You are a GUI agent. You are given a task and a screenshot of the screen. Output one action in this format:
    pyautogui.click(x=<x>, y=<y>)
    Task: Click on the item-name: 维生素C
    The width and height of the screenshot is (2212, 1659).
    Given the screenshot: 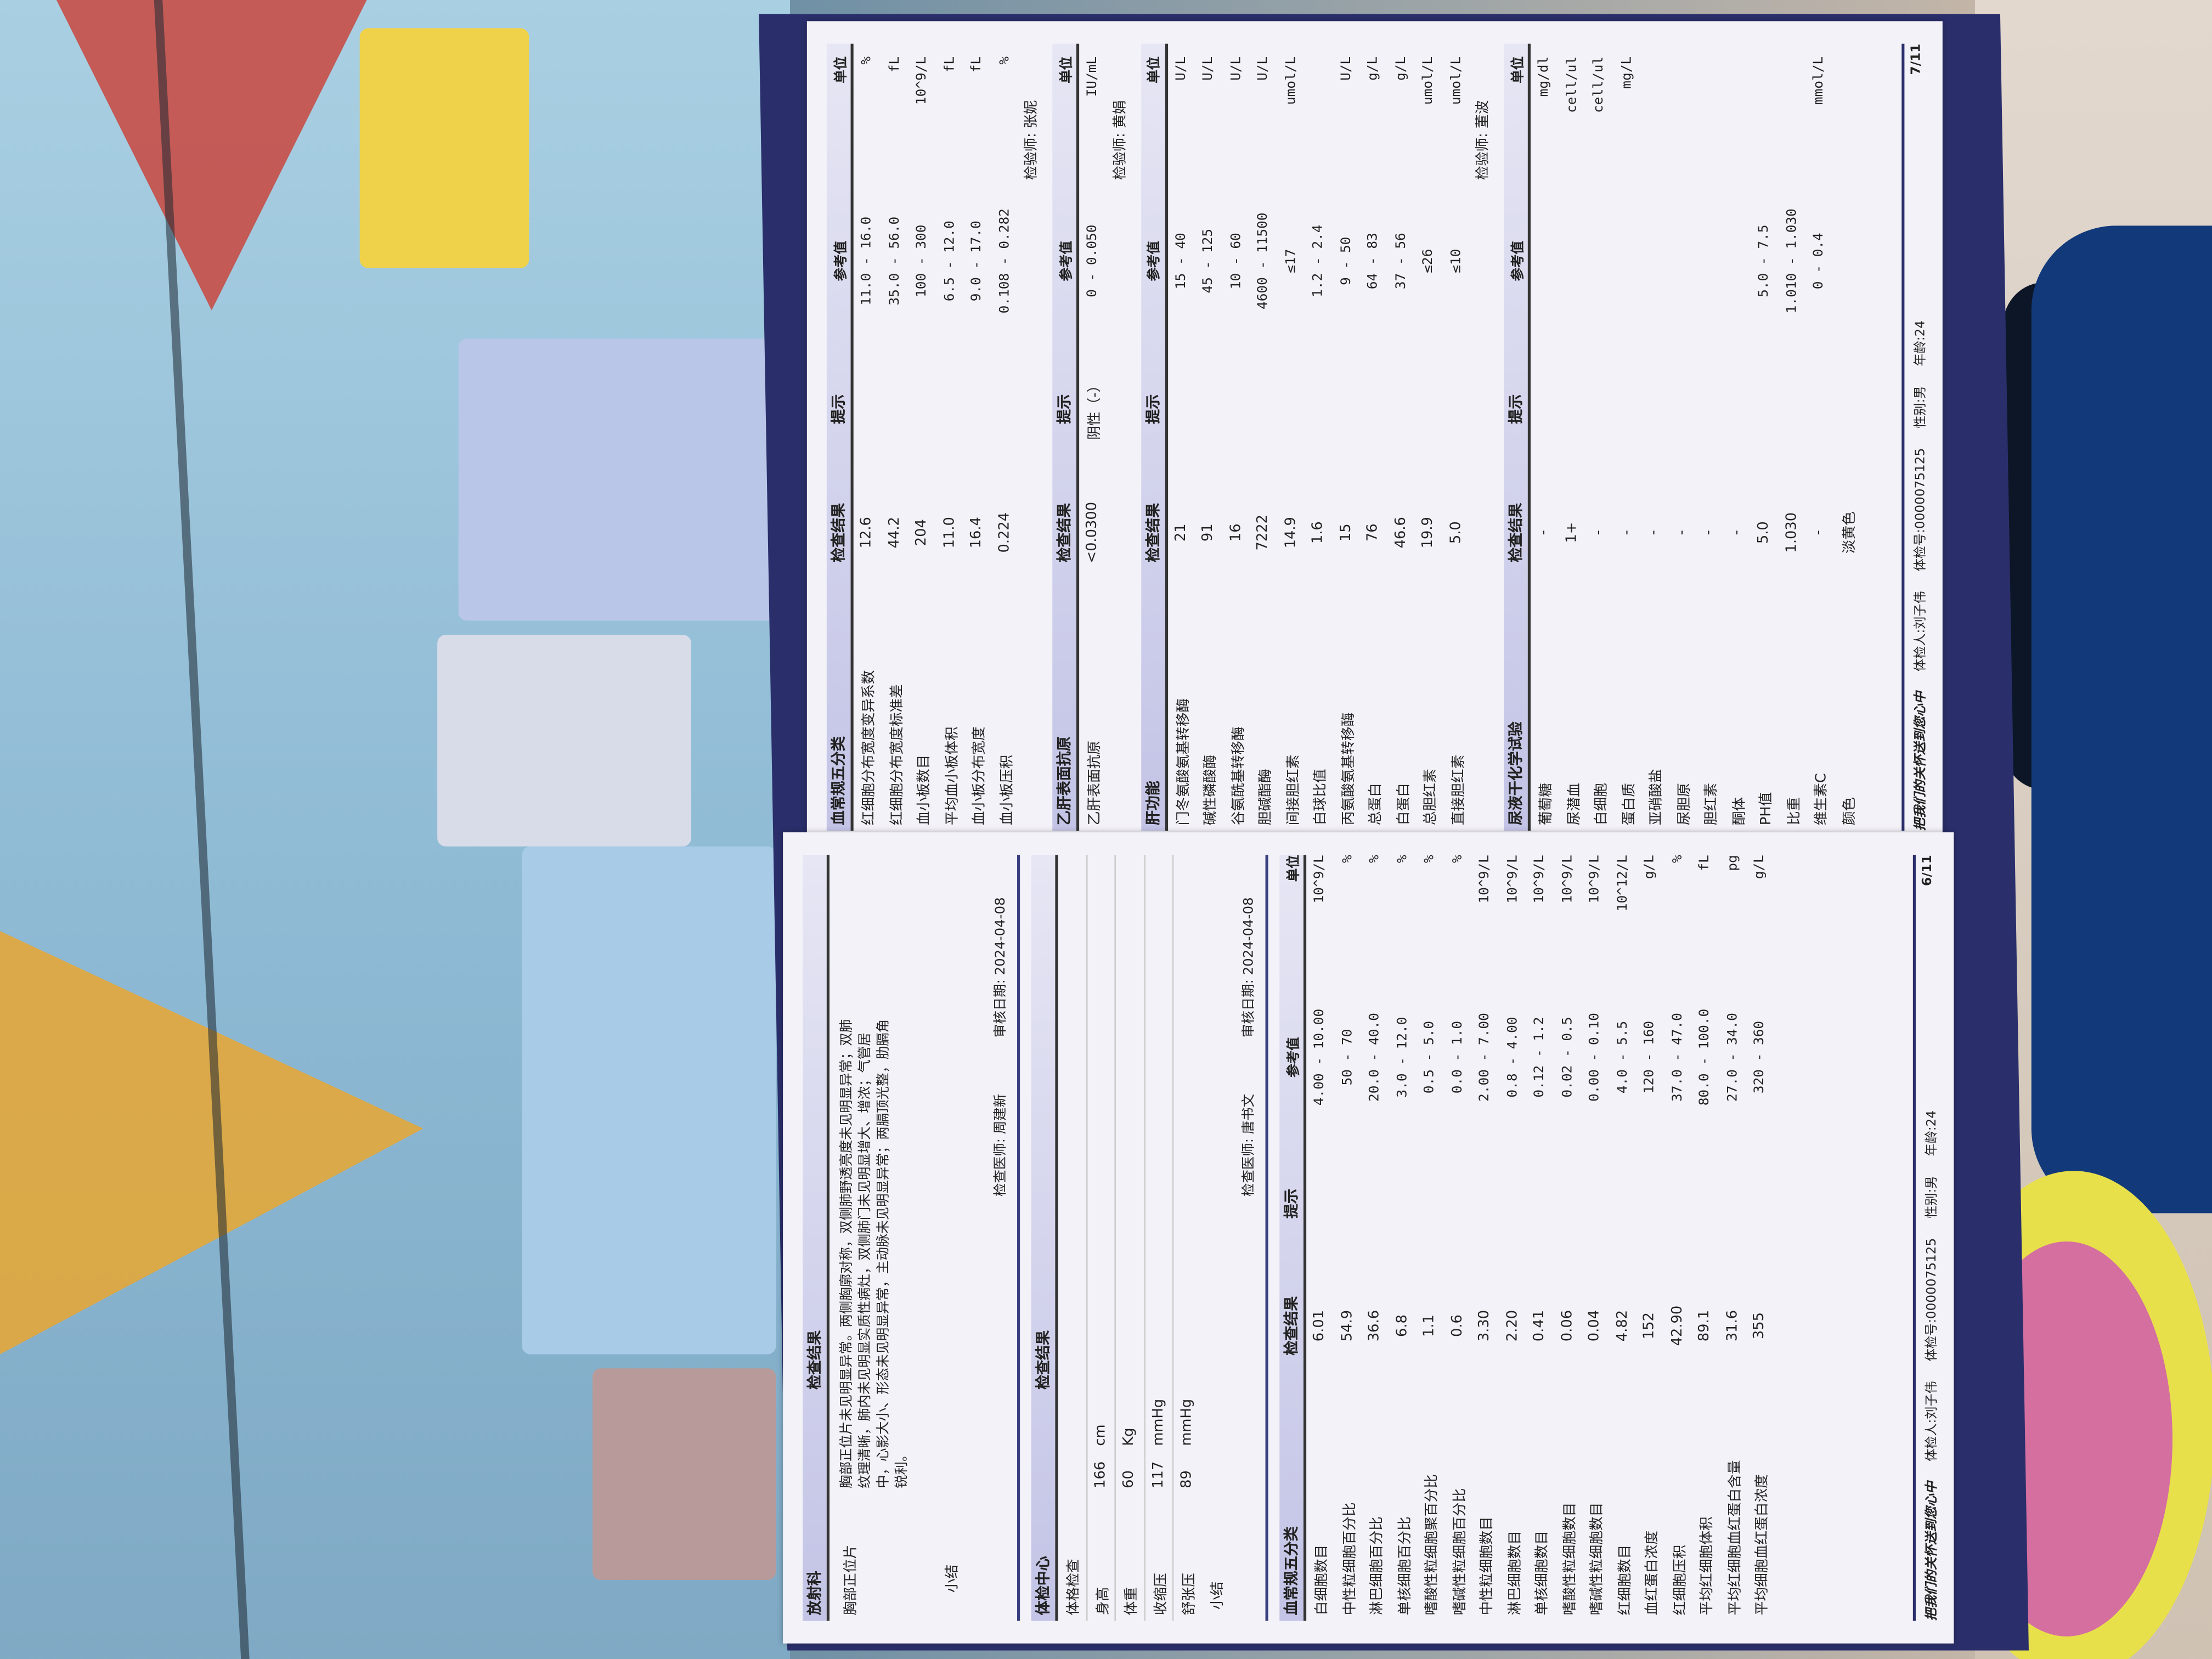 What is the action you would take?
    pyautogui.click(x=1822, y=799)
    